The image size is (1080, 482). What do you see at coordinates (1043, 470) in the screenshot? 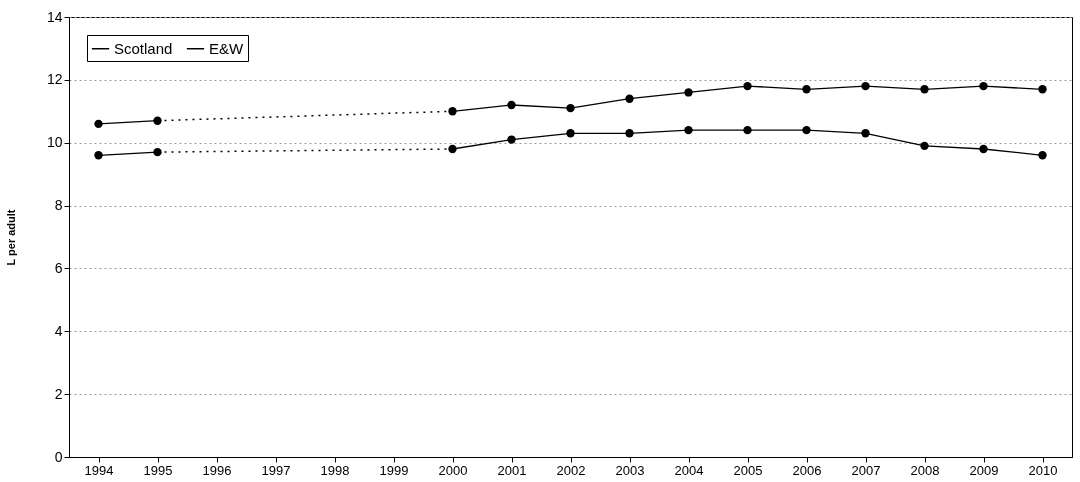
I see `x-tick-label: 2010` at bounding box center [1043, 470].